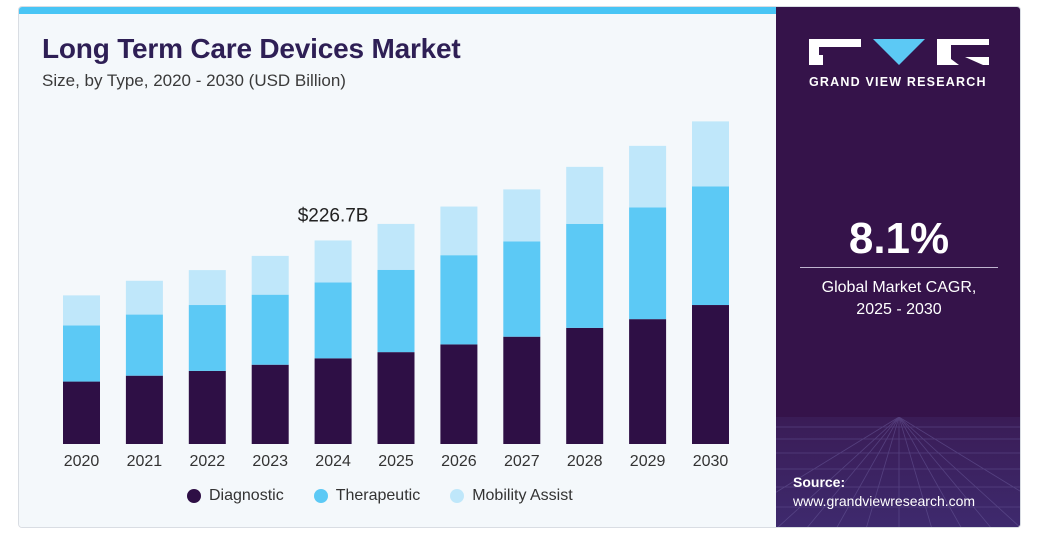 The height and width of the screenshot is (533, 1038). I want to click on bar-segment-therapeutic-2021, so click(144, 345).